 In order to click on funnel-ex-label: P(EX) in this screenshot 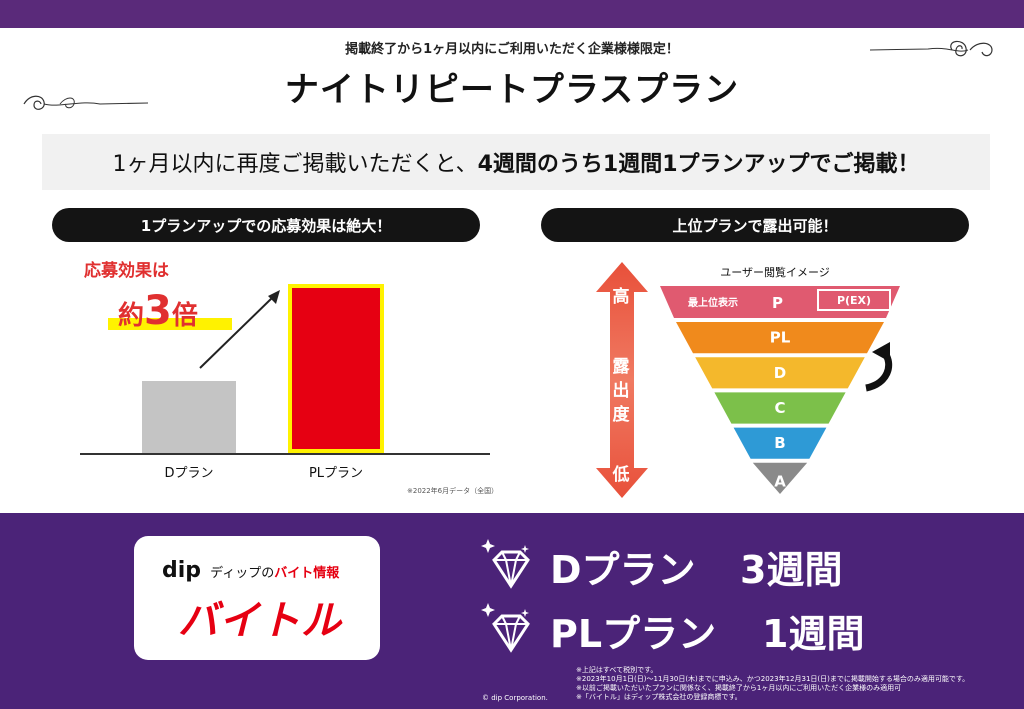, I will do `click(854, 300)`.